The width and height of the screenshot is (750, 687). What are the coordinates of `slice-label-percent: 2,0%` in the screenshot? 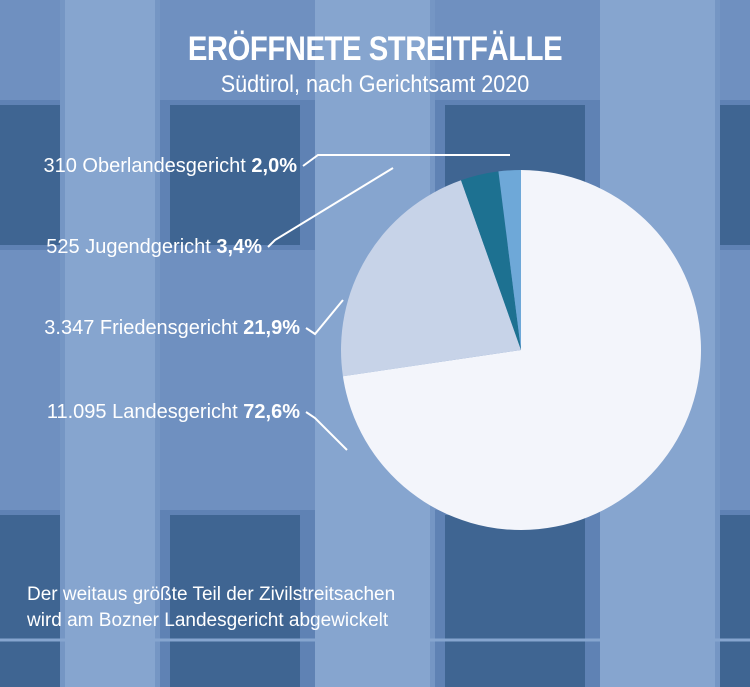 It's located at (274, 166).